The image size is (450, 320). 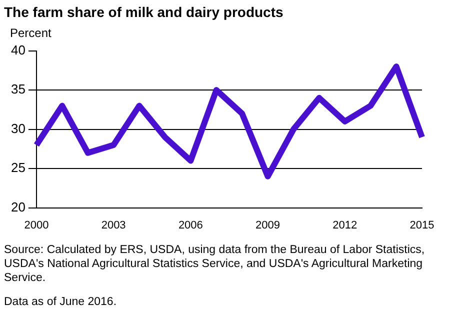 I want to click on source-note: Source: Calculated by ERS, USDA, using data from the Bureau of Labor Statistics, USDA's National Agricultural Statistics Service, and USDA's Agricultural Marketing Service., so click(x=215, y=264).